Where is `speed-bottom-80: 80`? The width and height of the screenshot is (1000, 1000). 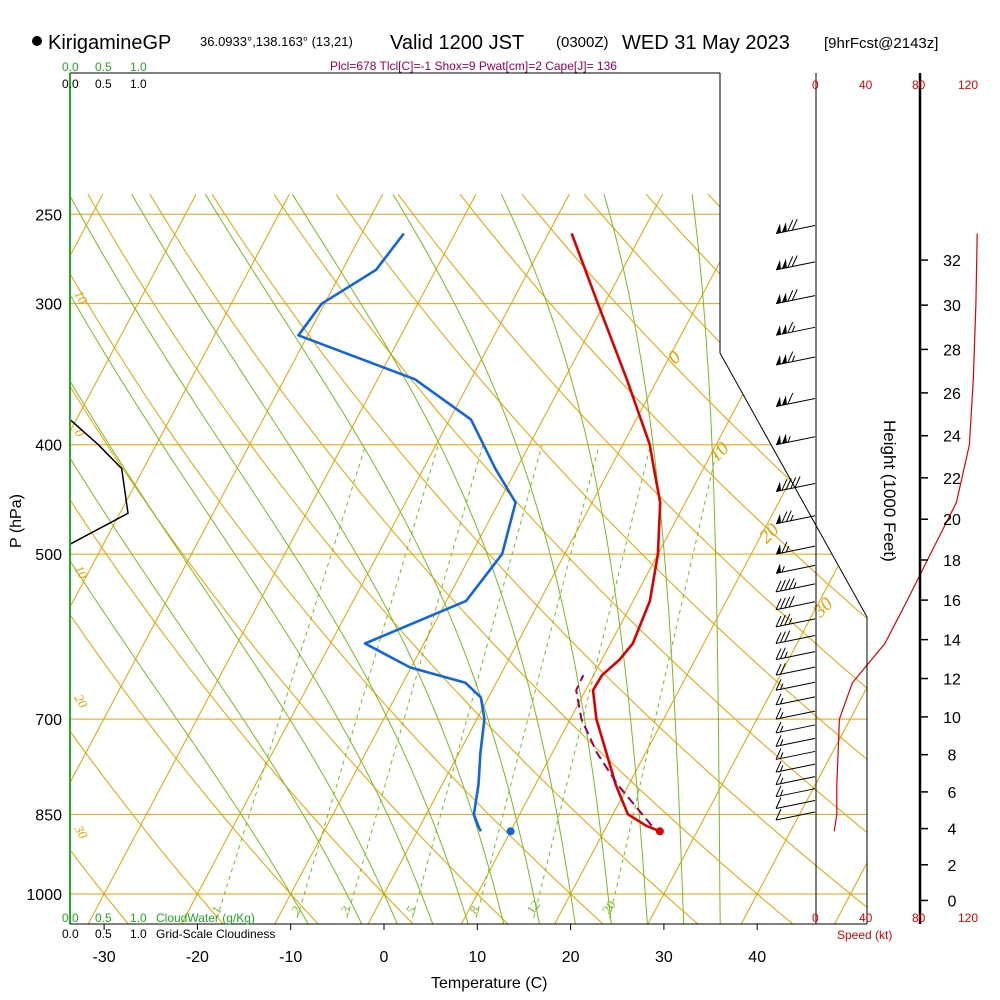 speed-bottom-80: 80 is located at coordinates (919, 918).